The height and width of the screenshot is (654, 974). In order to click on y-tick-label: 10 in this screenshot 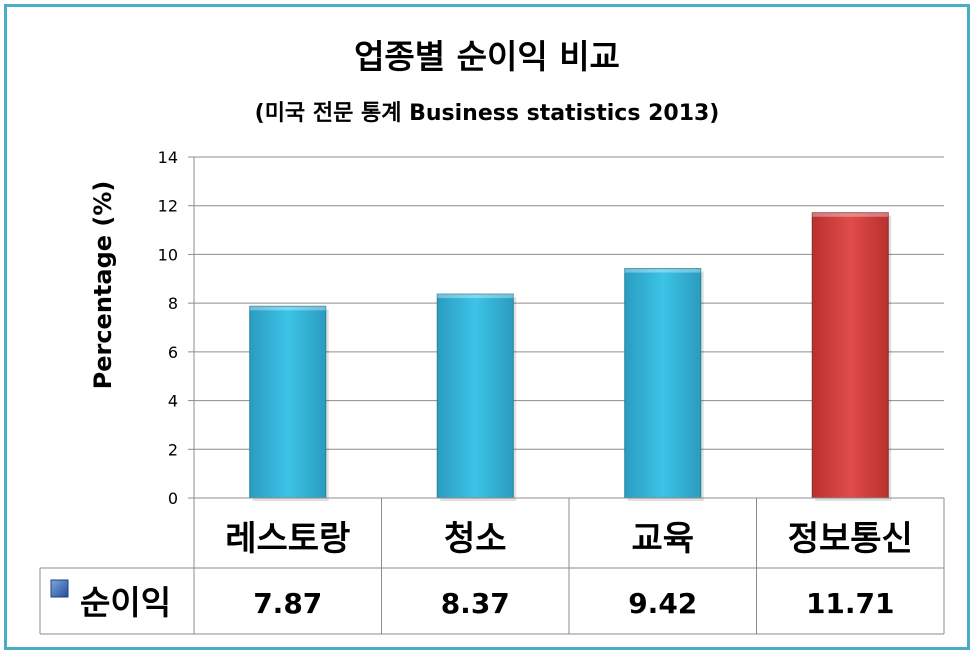, I will do `click(168, 254)`.